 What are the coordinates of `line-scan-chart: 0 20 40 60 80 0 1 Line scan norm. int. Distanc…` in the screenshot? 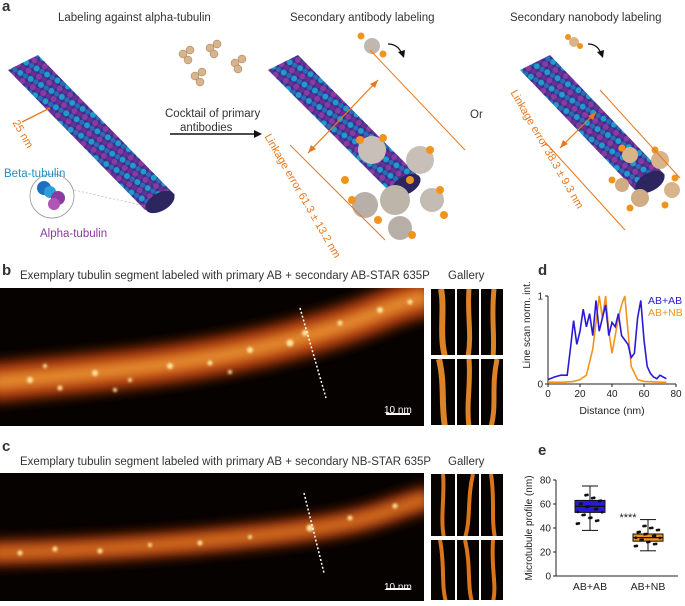 It's located at (602, 349).